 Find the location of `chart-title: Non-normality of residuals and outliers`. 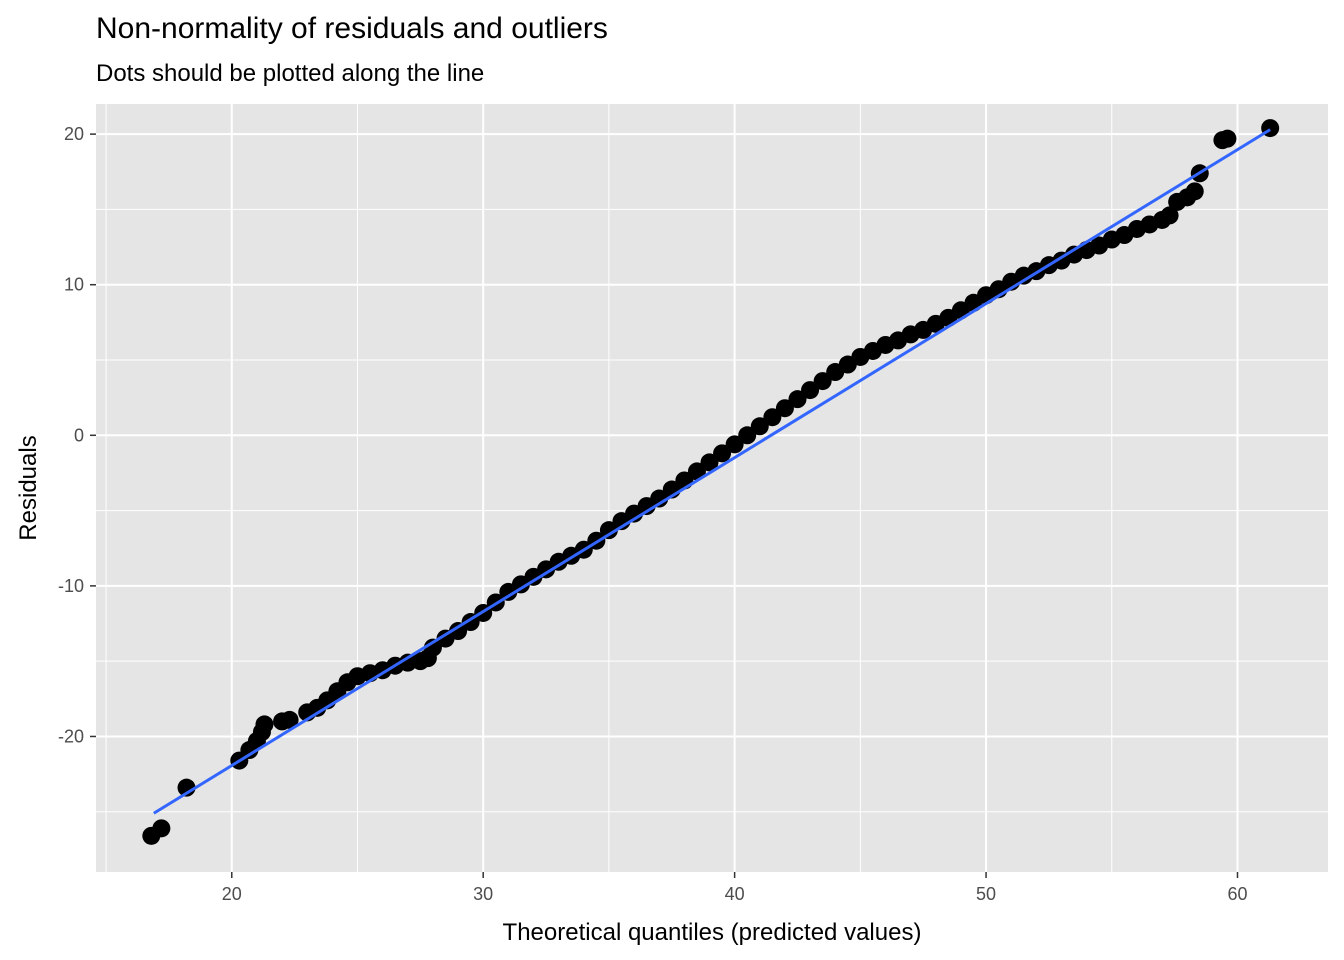

chart-title: Non-normality of residuals and outliers is located at coordinates (352, 28).